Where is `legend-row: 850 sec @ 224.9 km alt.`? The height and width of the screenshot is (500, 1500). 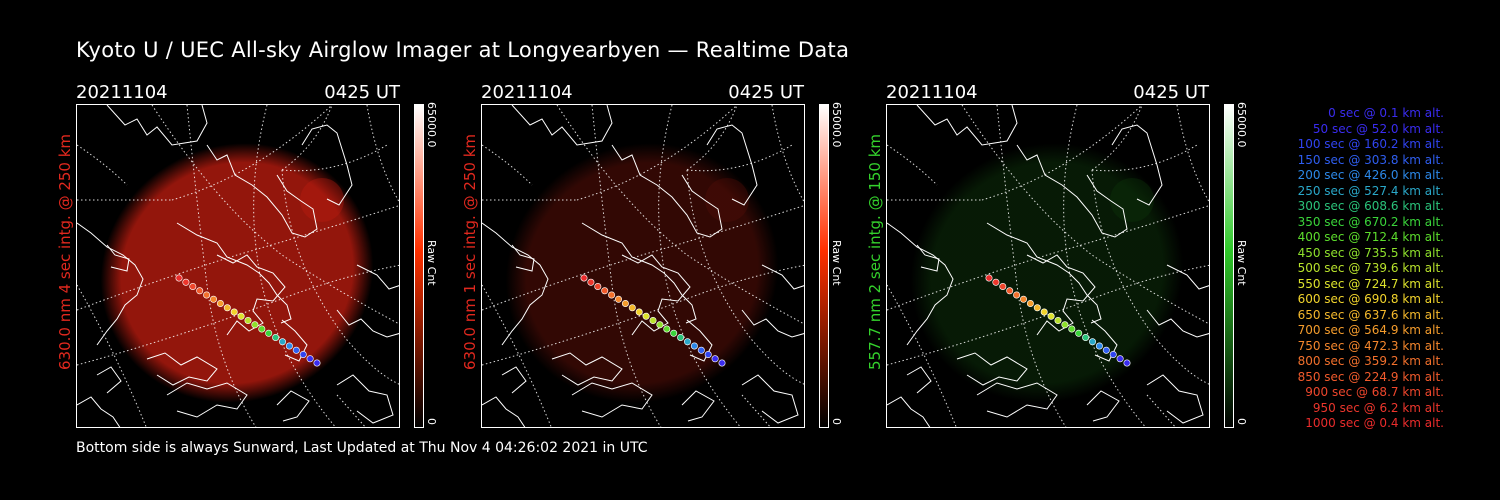
legend-row: 850 sec @ 224.9 km alt. is located at coordinates (1370, 376).